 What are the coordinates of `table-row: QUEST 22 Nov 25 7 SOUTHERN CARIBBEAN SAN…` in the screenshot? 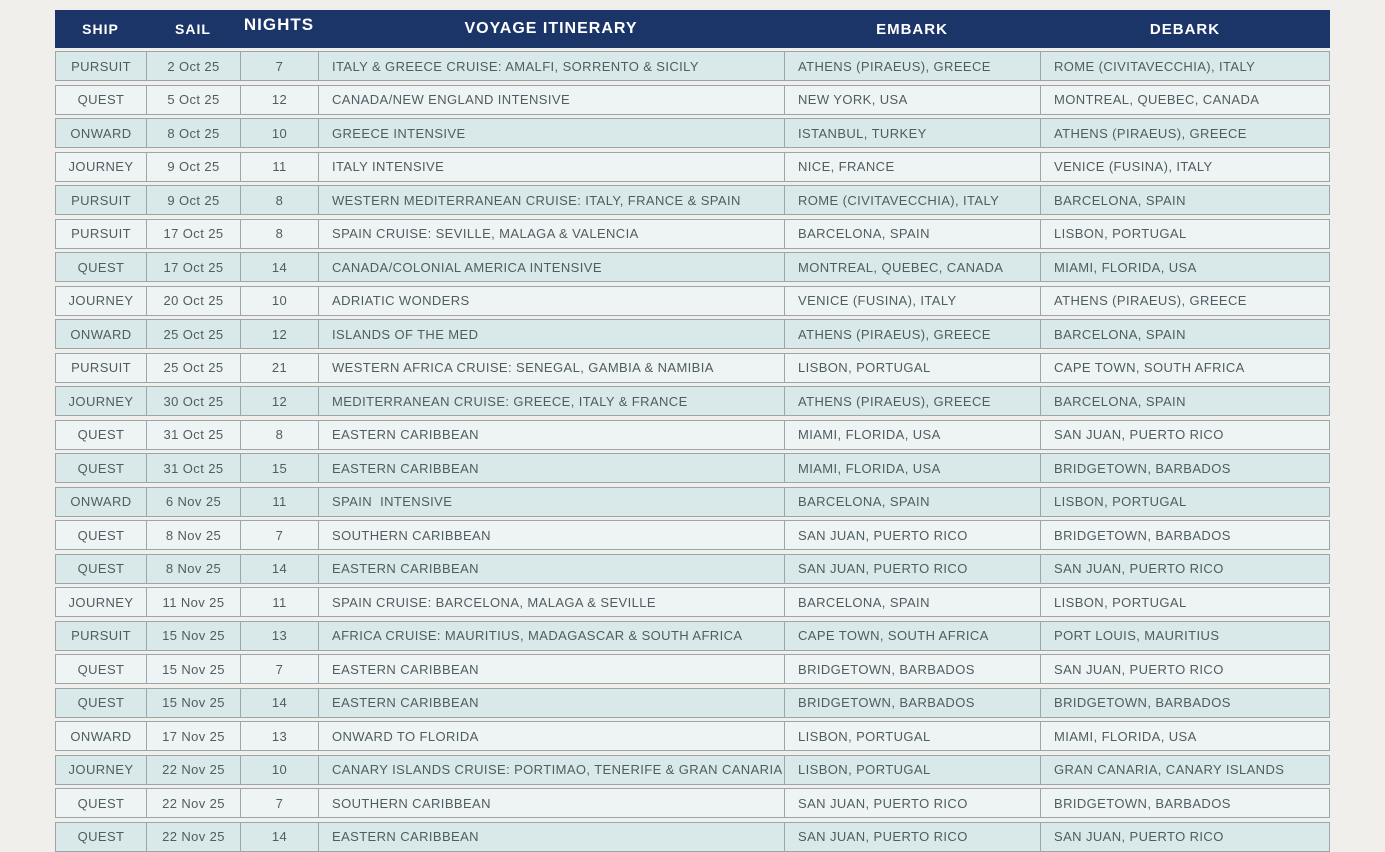 It's located at (692, 803).